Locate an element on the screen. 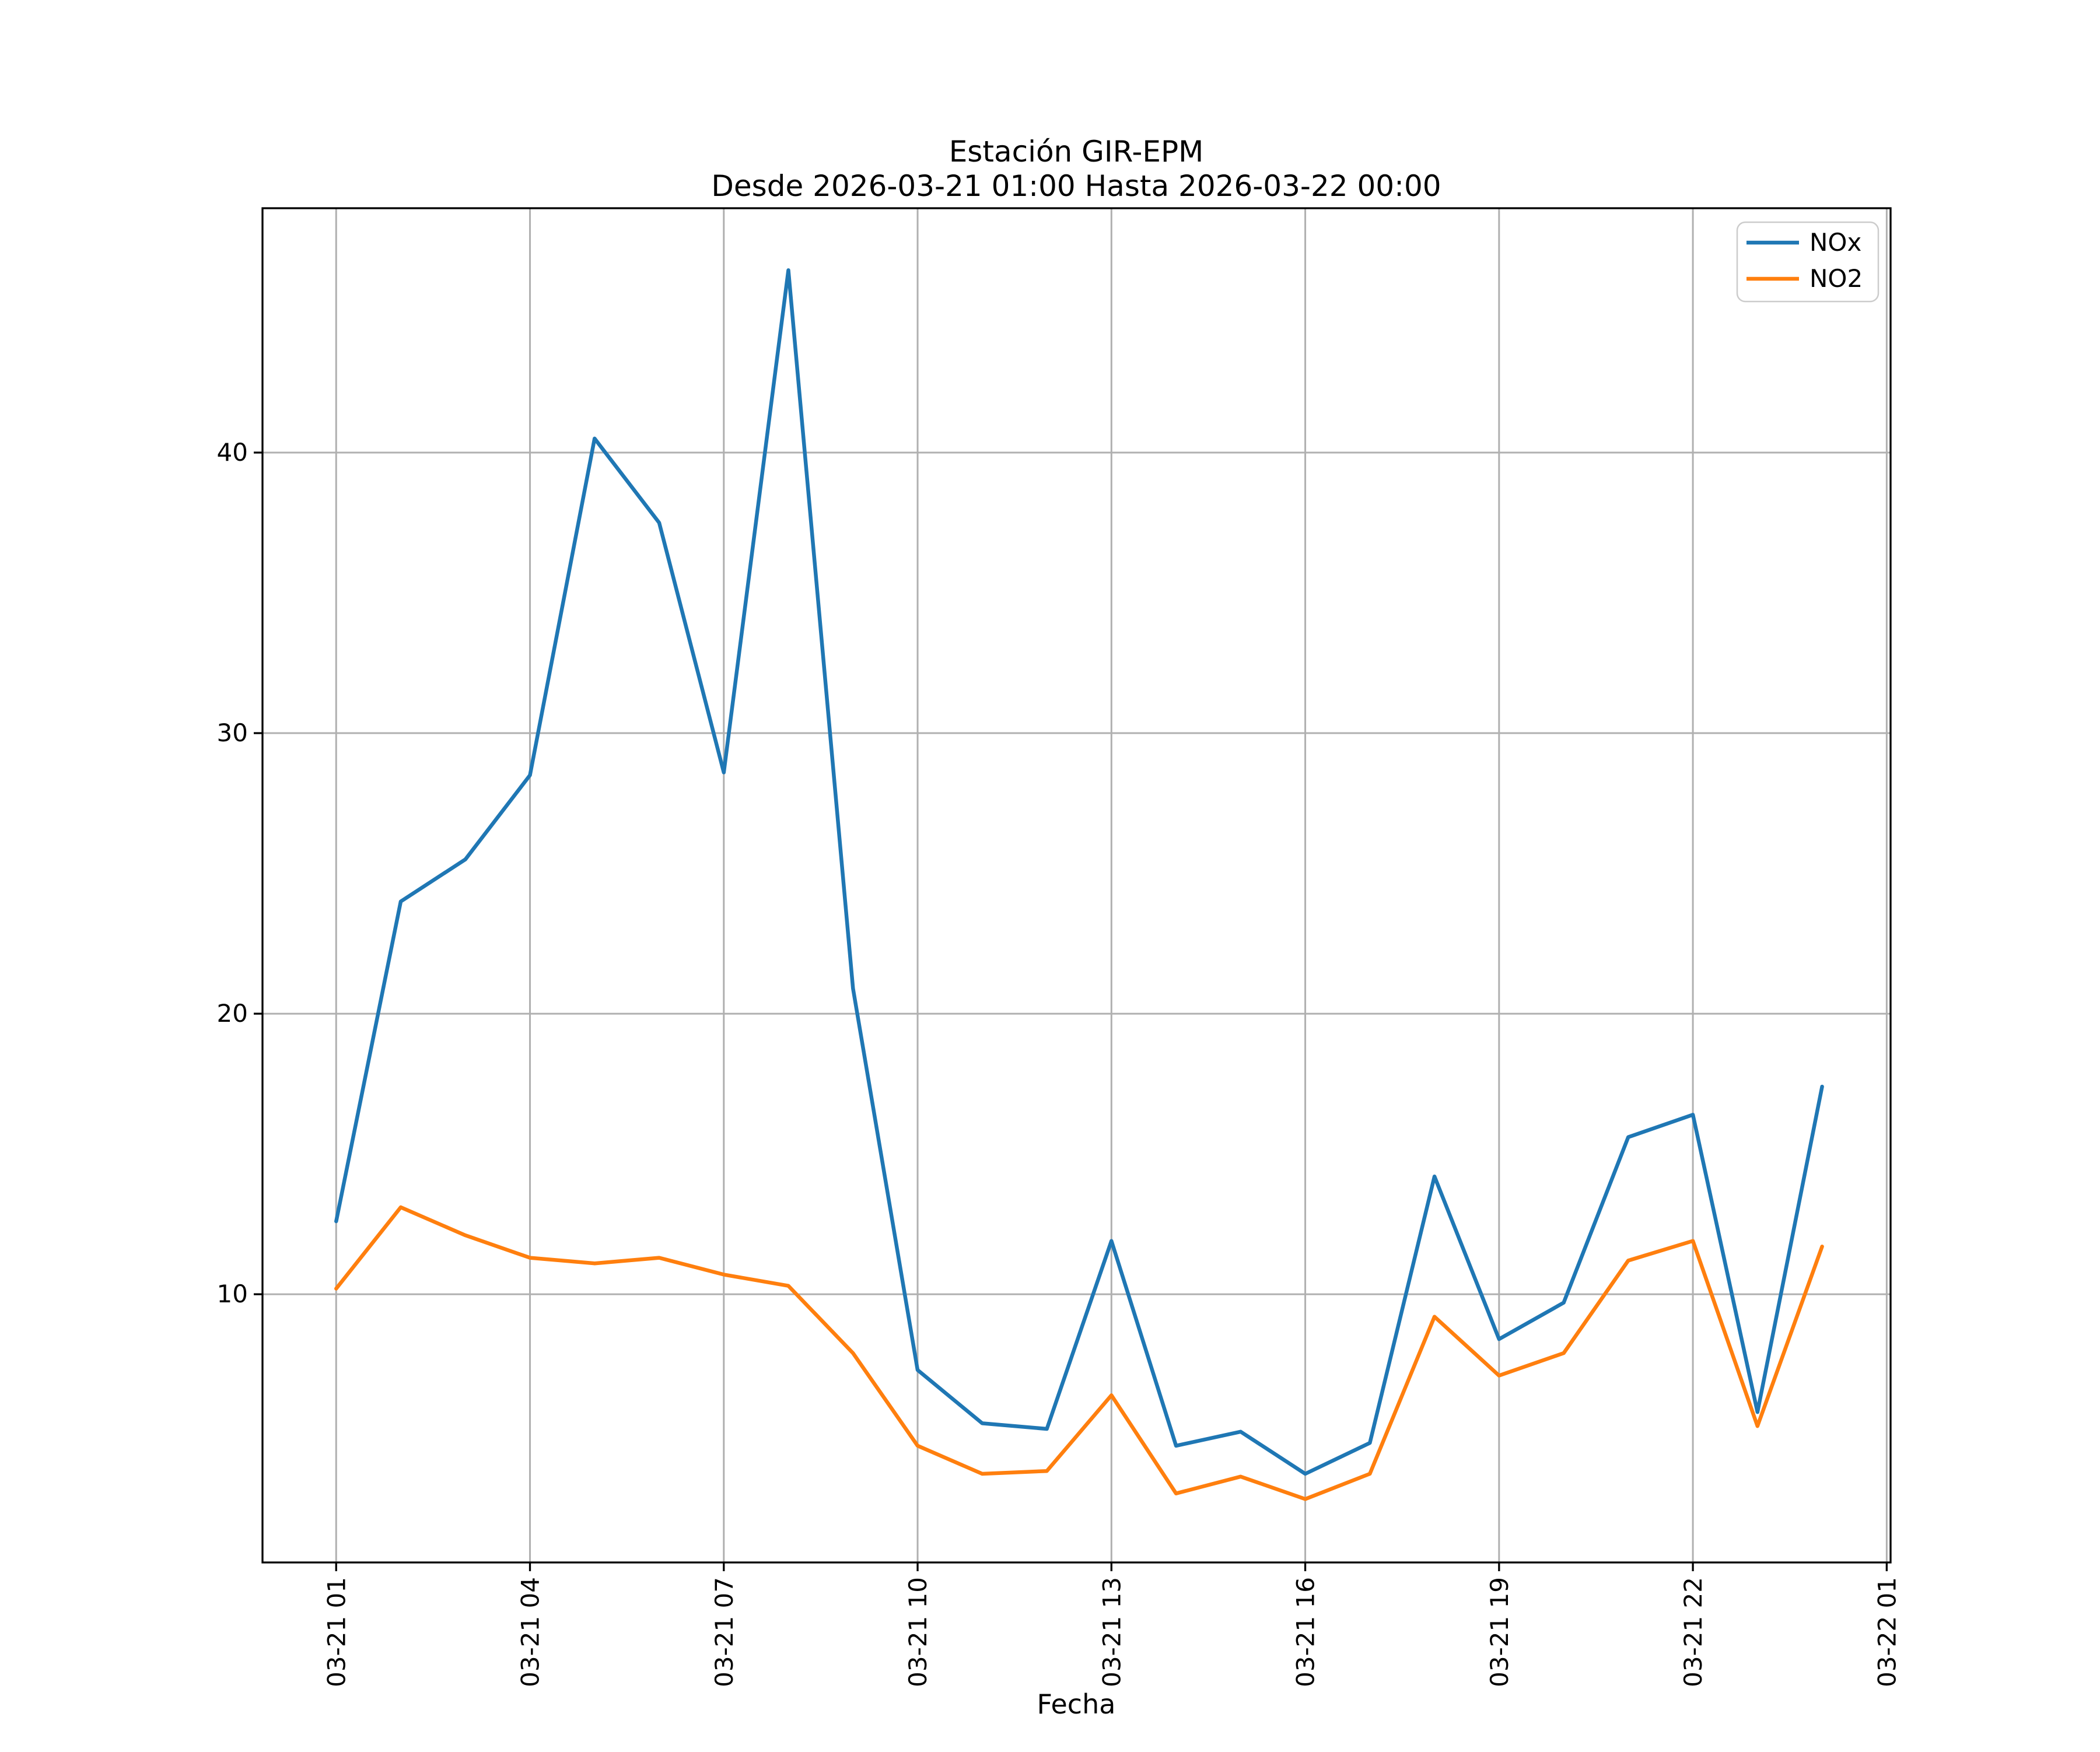  y-tick-label: 20 is located at coordinates (232, 1013).